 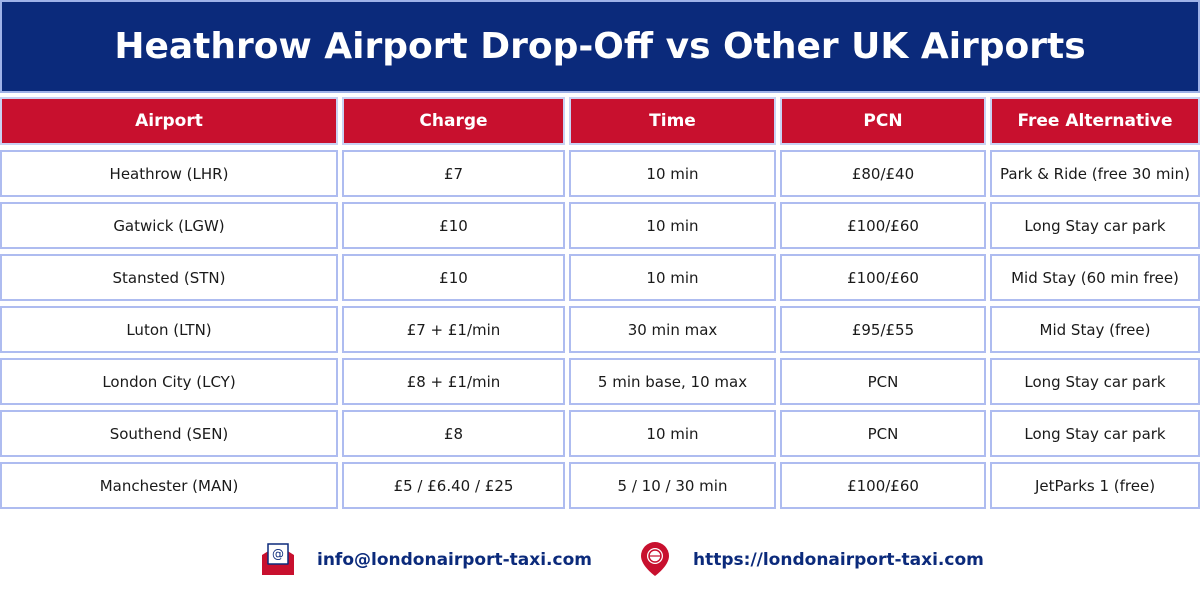 I want to click on table-cell: Mid Stay (60 min free), so click(x=1095, y=277).